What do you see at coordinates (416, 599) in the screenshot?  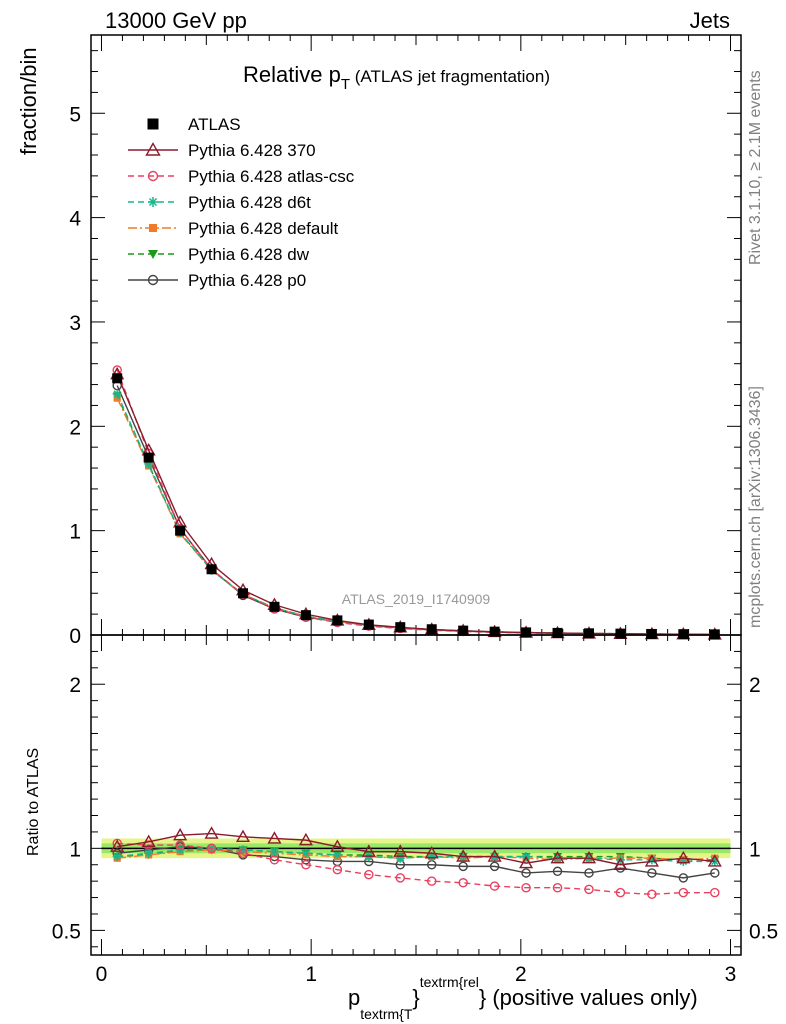 I see `analysis-id: ATLAS_2019_I1740909` at bounding box center [416, 599].